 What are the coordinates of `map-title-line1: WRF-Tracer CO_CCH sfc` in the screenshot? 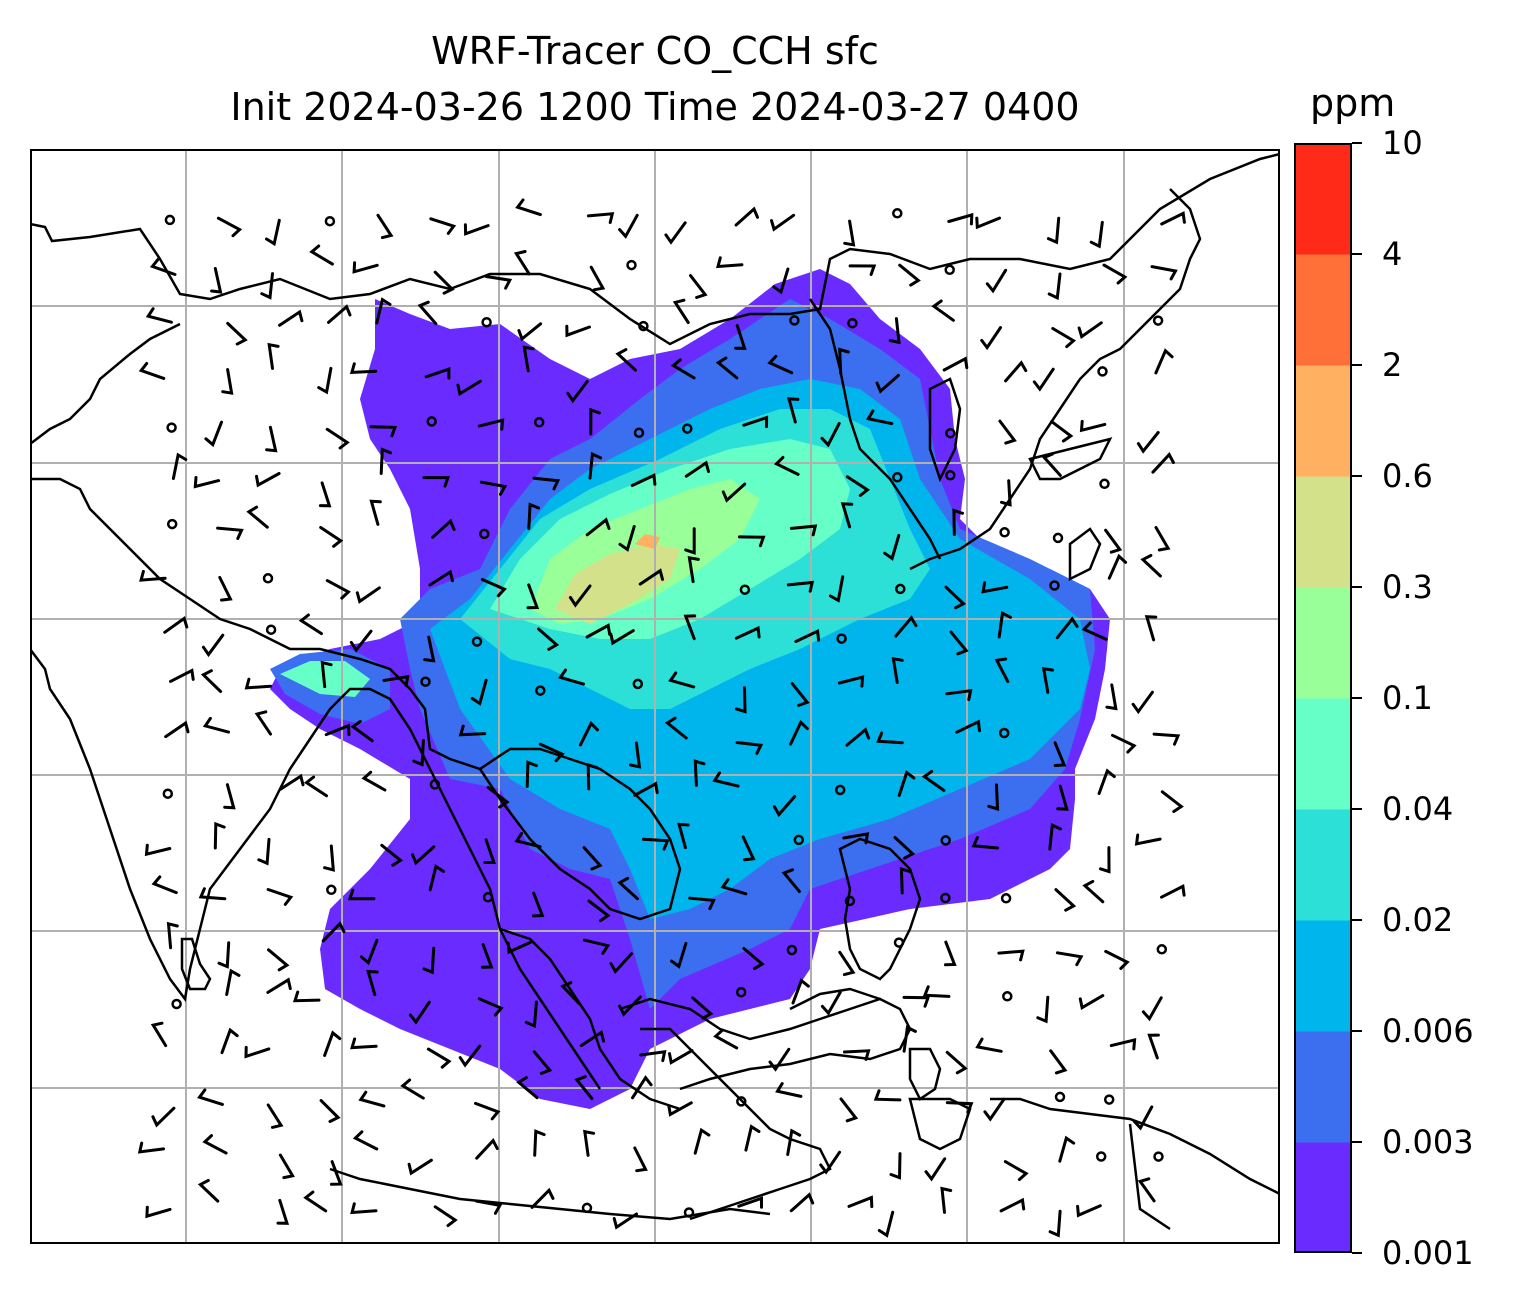 It's located at (655, 51).